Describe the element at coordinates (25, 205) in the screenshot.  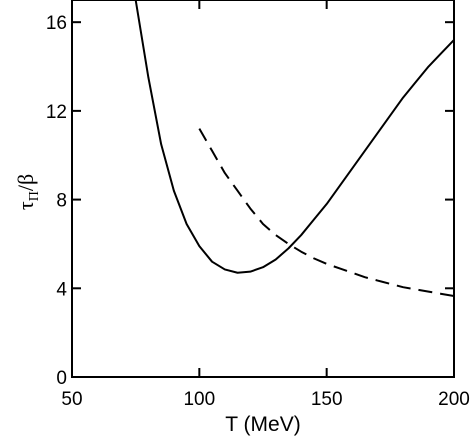
I see `y-axis-title-main: τ` at that location.